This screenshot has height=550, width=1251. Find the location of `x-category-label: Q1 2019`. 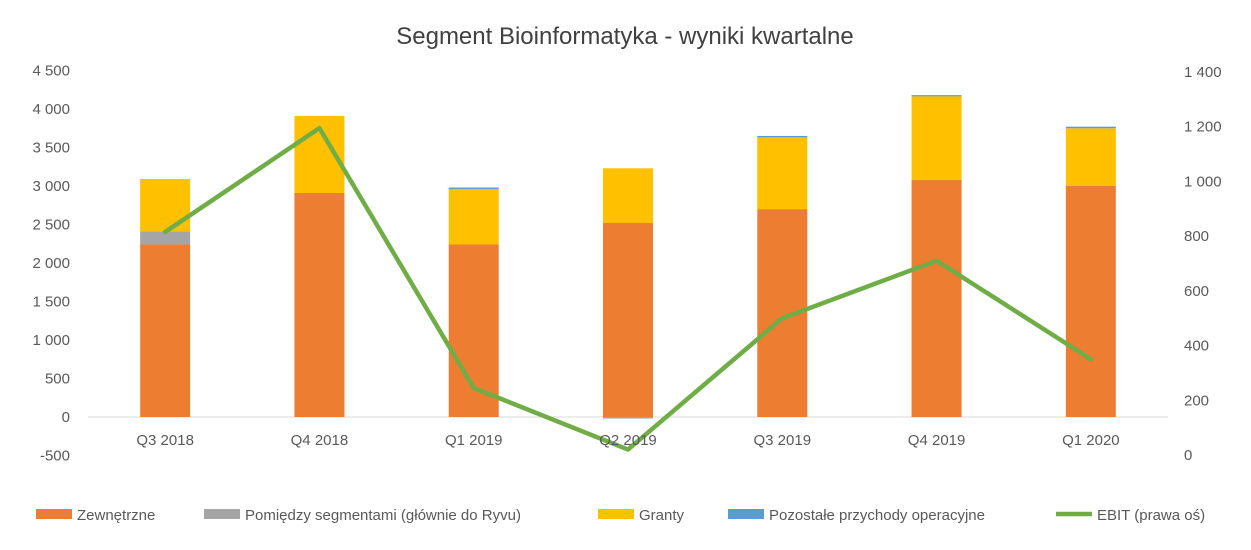

x-category-label: Q1 2019 is located at coordinates (474, 440).